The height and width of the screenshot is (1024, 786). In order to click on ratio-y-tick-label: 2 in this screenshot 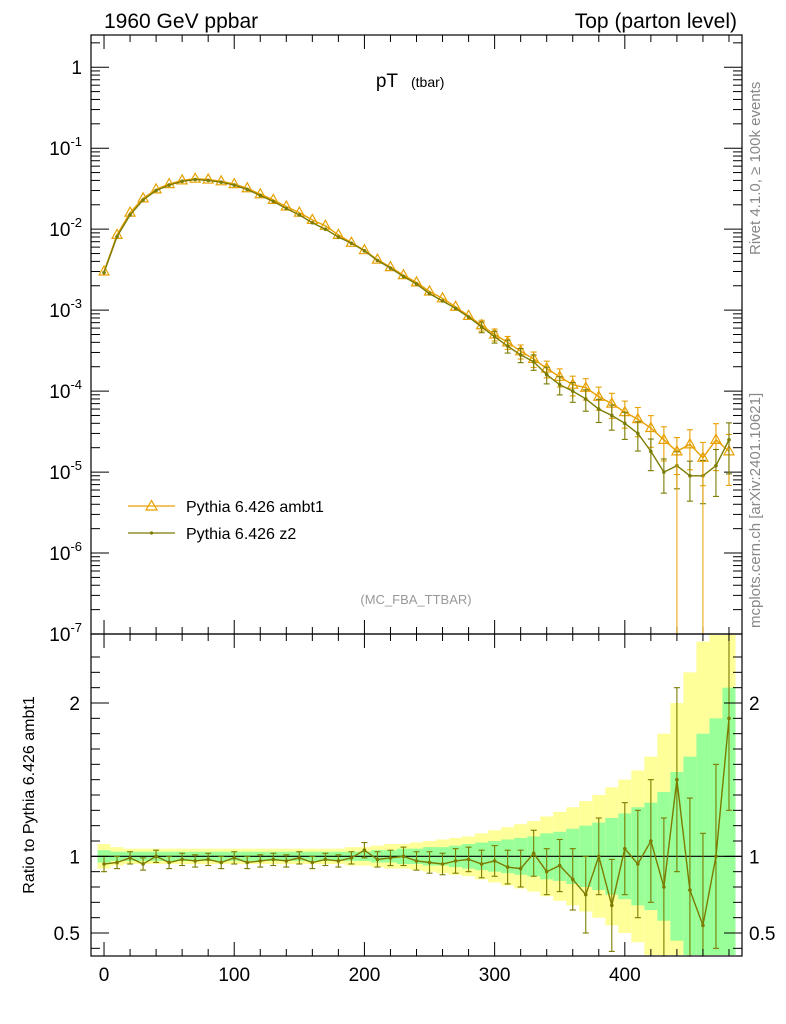, I will do `click(74, 704)`.